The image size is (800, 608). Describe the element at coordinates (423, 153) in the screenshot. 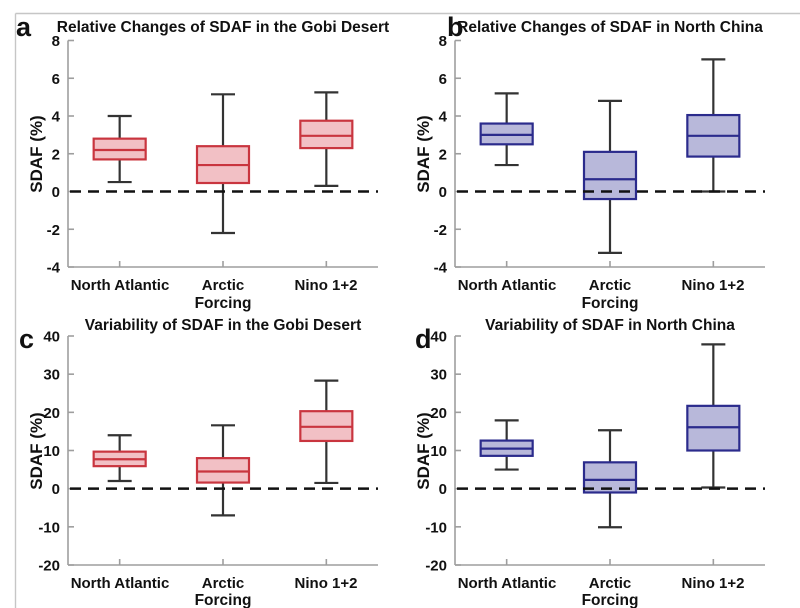

I see `panel-b-ylabel: SDAF (%)` at that location.